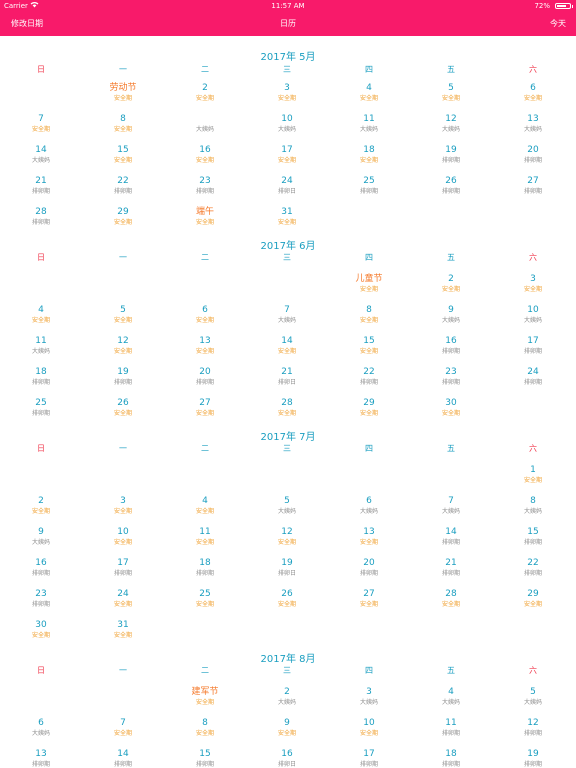 This screenshot has width=576, height=768. I want to click on day-cell: 端午 安全期, so click(205, 221).